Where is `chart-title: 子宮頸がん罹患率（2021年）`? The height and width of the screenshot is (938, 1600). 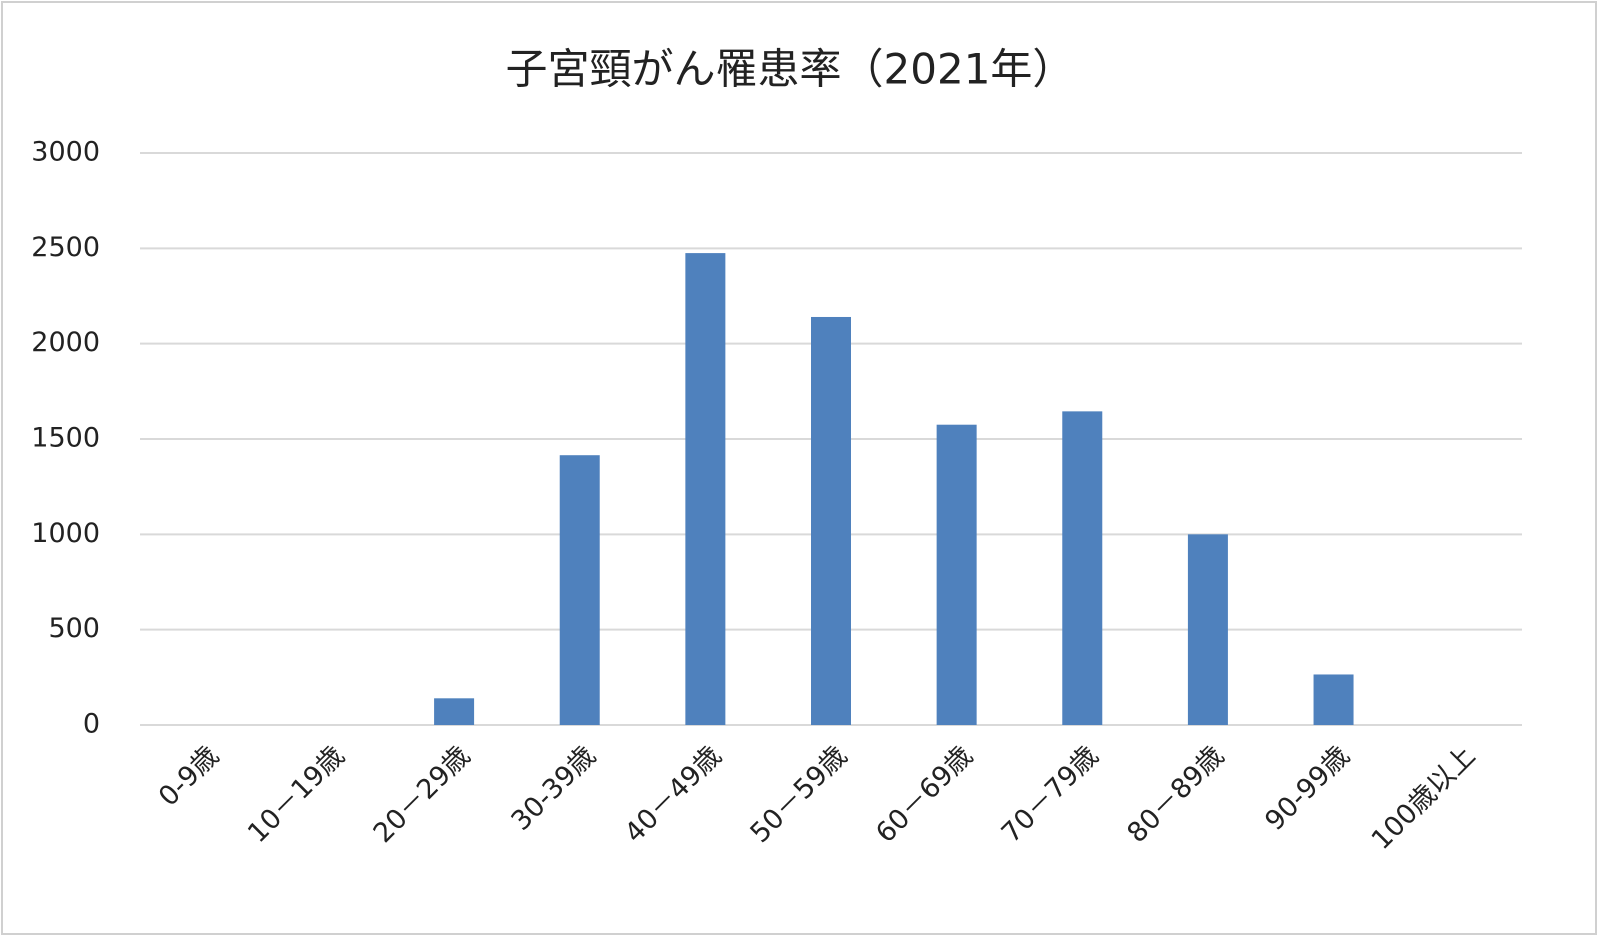
chart-title: 子宮頸がん罹患率（2021年） is located at coordinates (790, 69).